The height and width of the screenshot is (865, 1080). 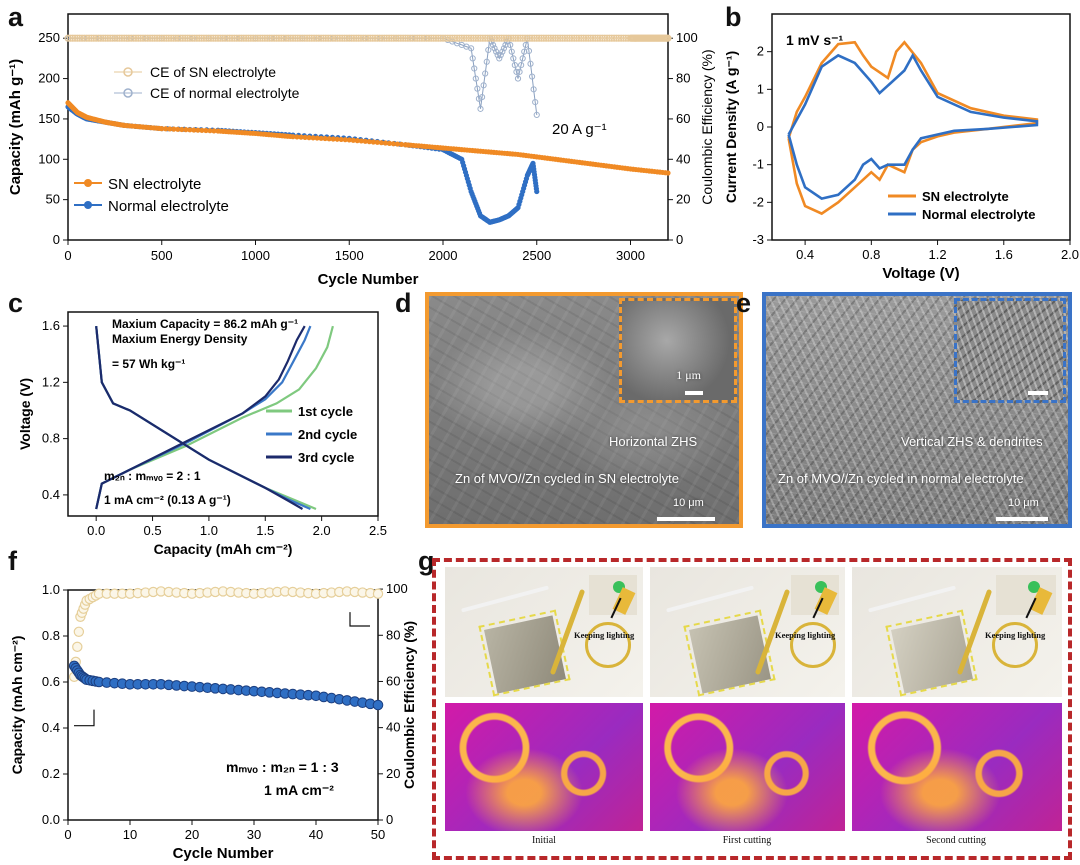 What do you see at coordinates (148, 364) in the screenshot?
I see `annotation-energy-value: = 57 Wh kg⁻¹` at bounding box center [148, 364].